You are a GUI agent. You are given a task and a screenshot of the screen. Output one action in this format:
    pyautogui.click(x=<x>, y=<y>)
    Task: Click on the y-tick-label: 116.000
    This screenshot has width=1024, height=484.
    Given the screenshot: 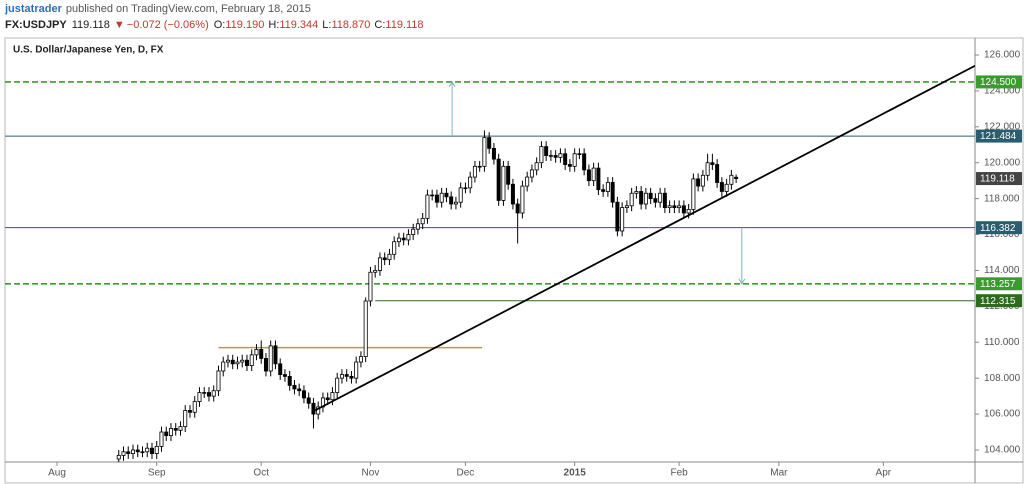 What is the action you would take?
    pyautogui.click(x=1002, y=234)
    